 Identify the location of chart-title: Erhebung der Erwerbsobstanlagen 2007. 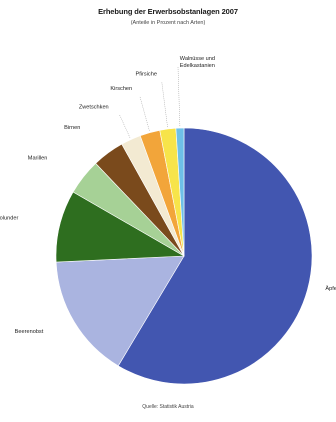
(168, 11).